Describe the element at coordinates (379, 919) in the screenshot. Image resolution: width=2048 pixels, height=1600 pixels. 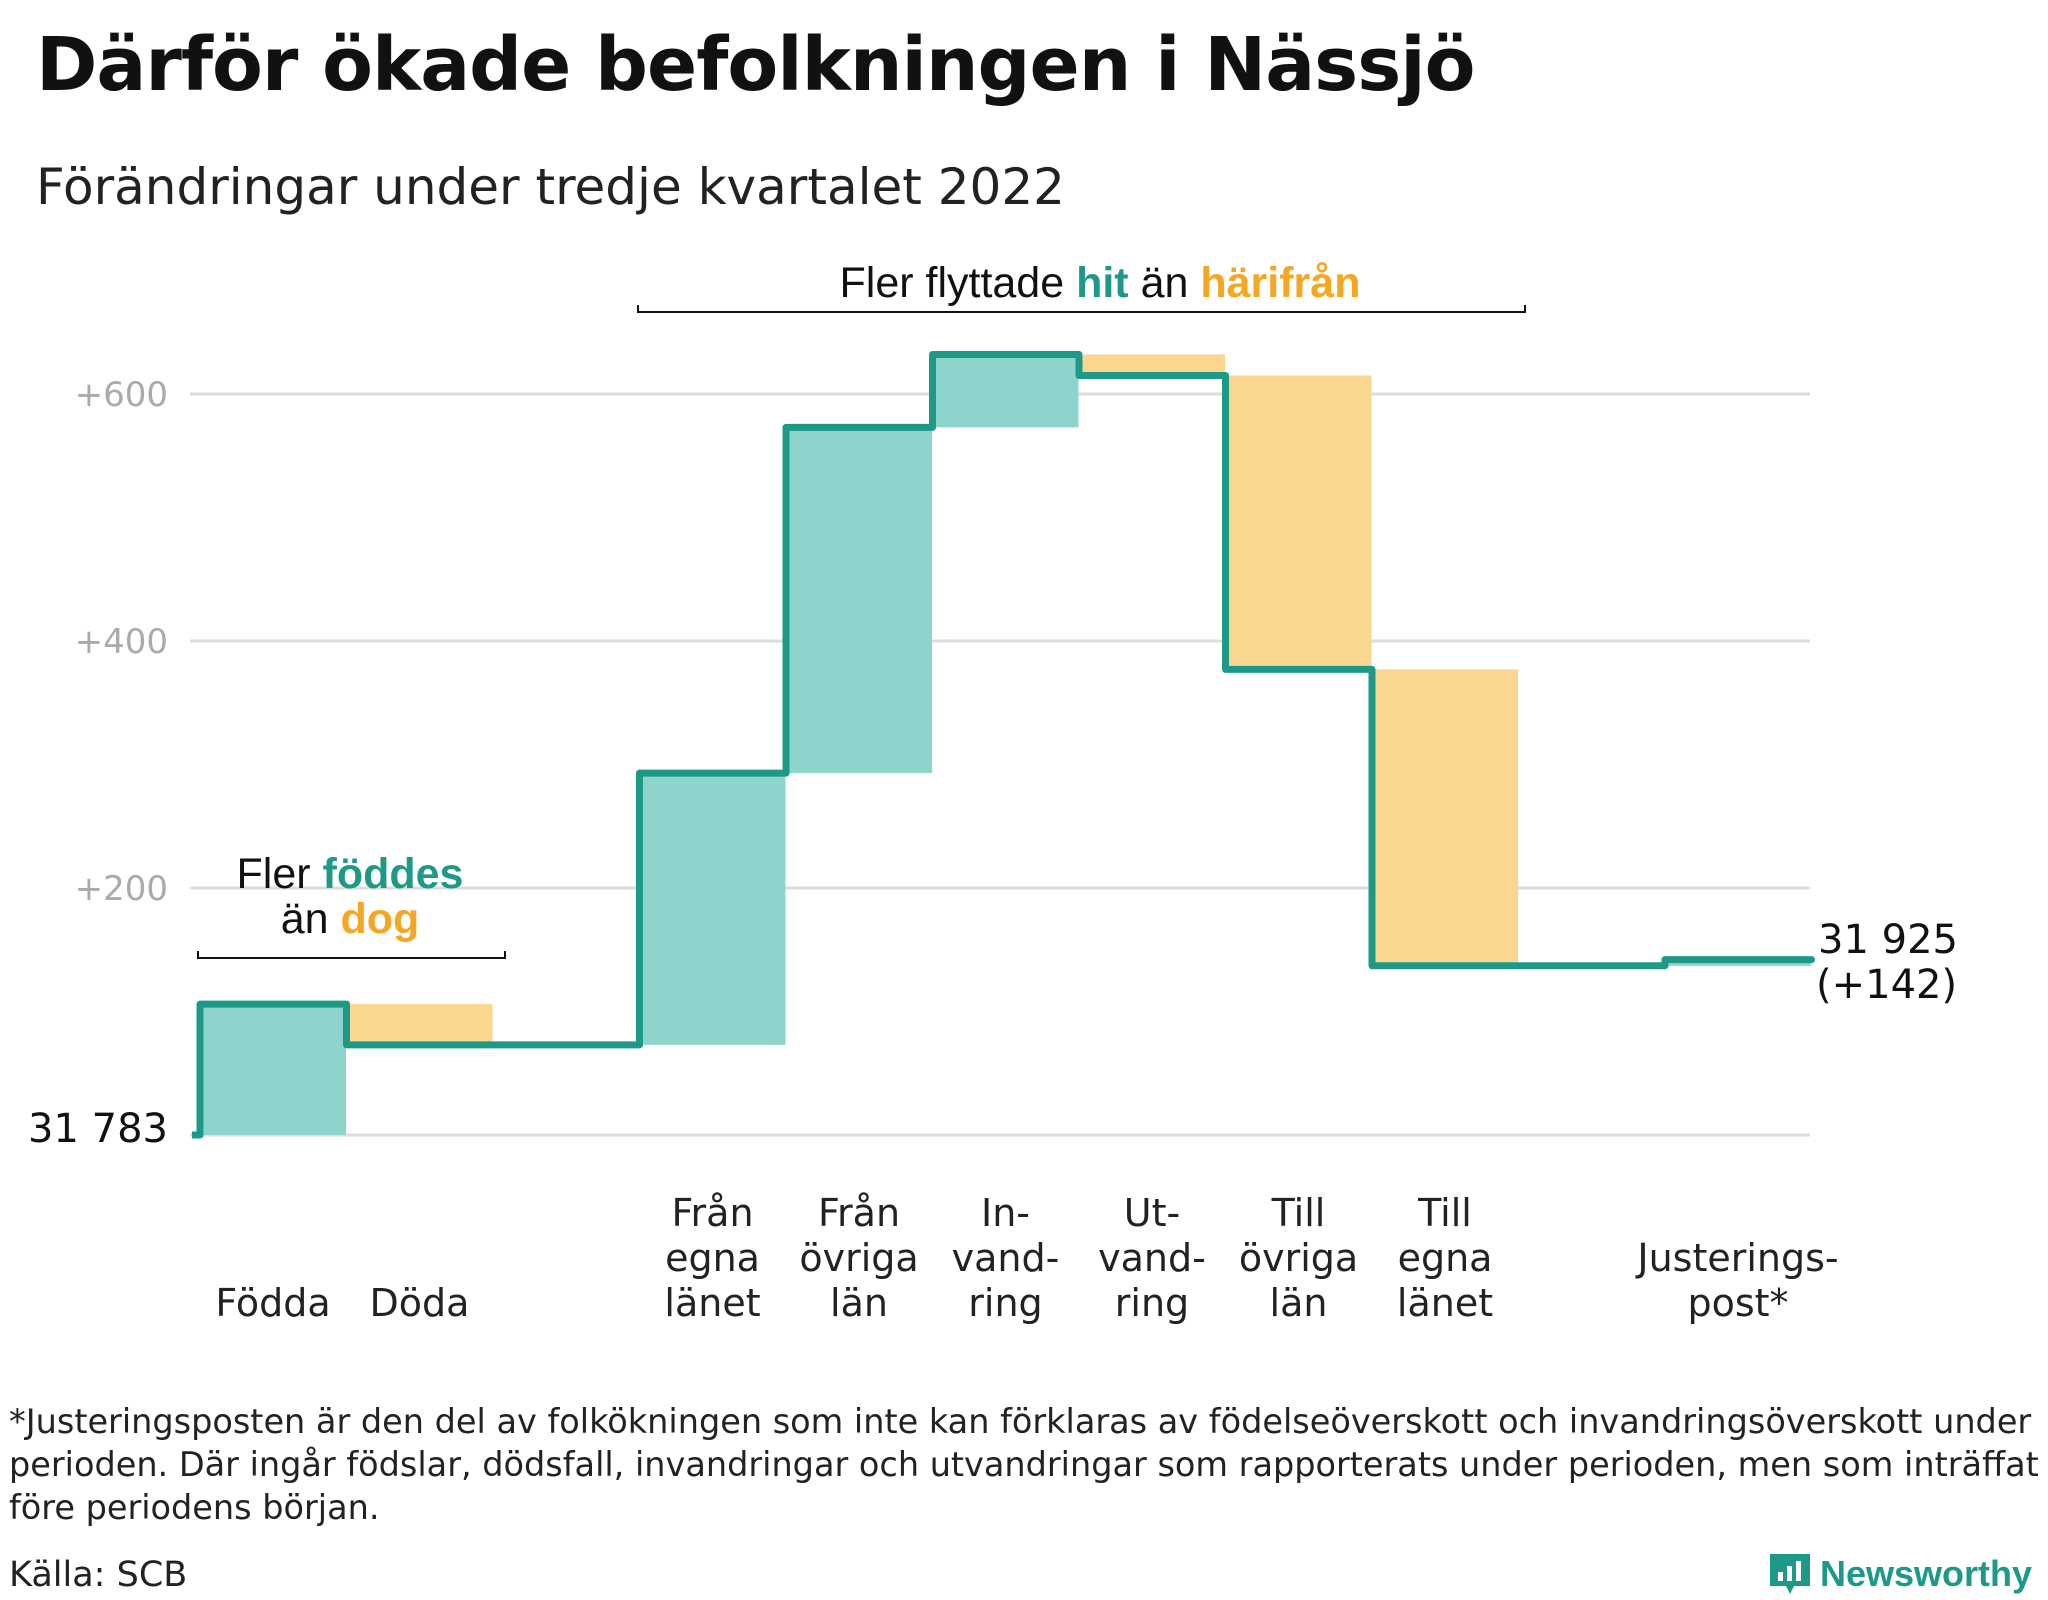
I see `annotation-segment: dog` at that location.